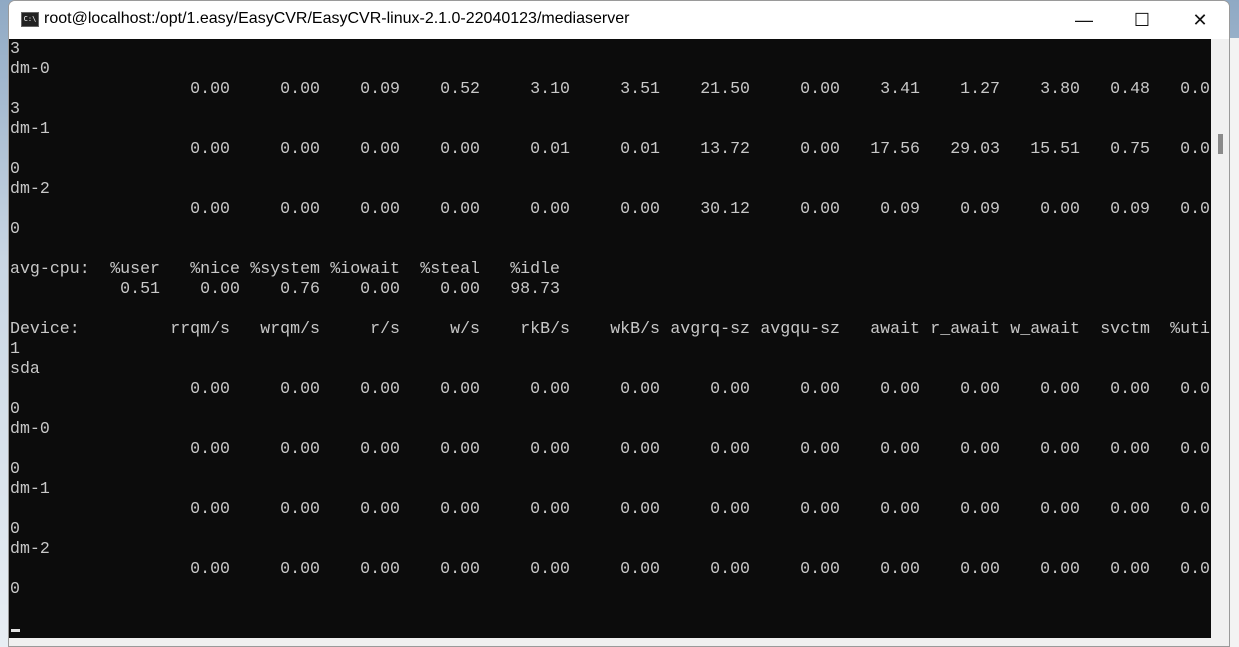  Describe the element at coordinates (545, 328) in the screenshot. I see `stat-cell: rkB/s` at that location.